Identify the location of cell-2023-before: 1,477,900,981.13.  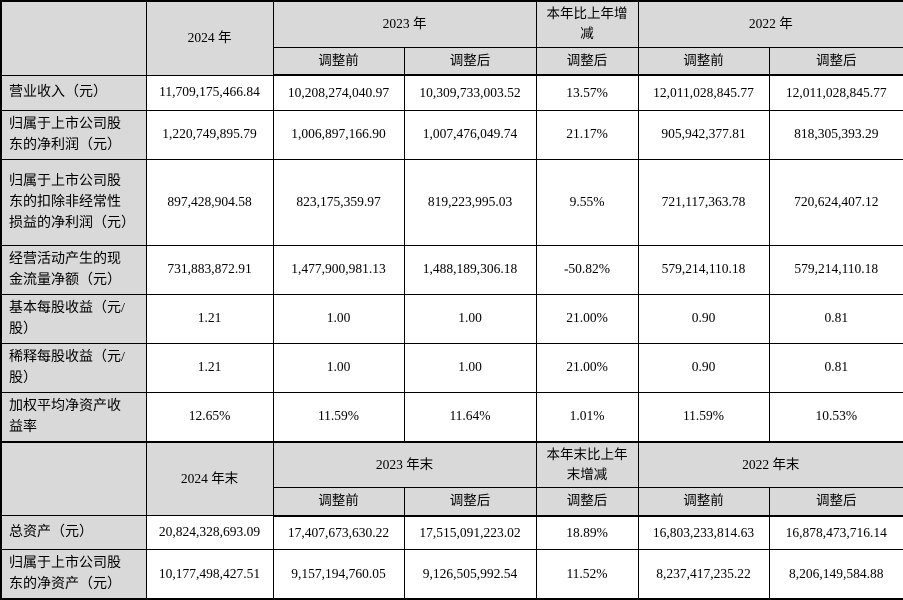
(338, 269).